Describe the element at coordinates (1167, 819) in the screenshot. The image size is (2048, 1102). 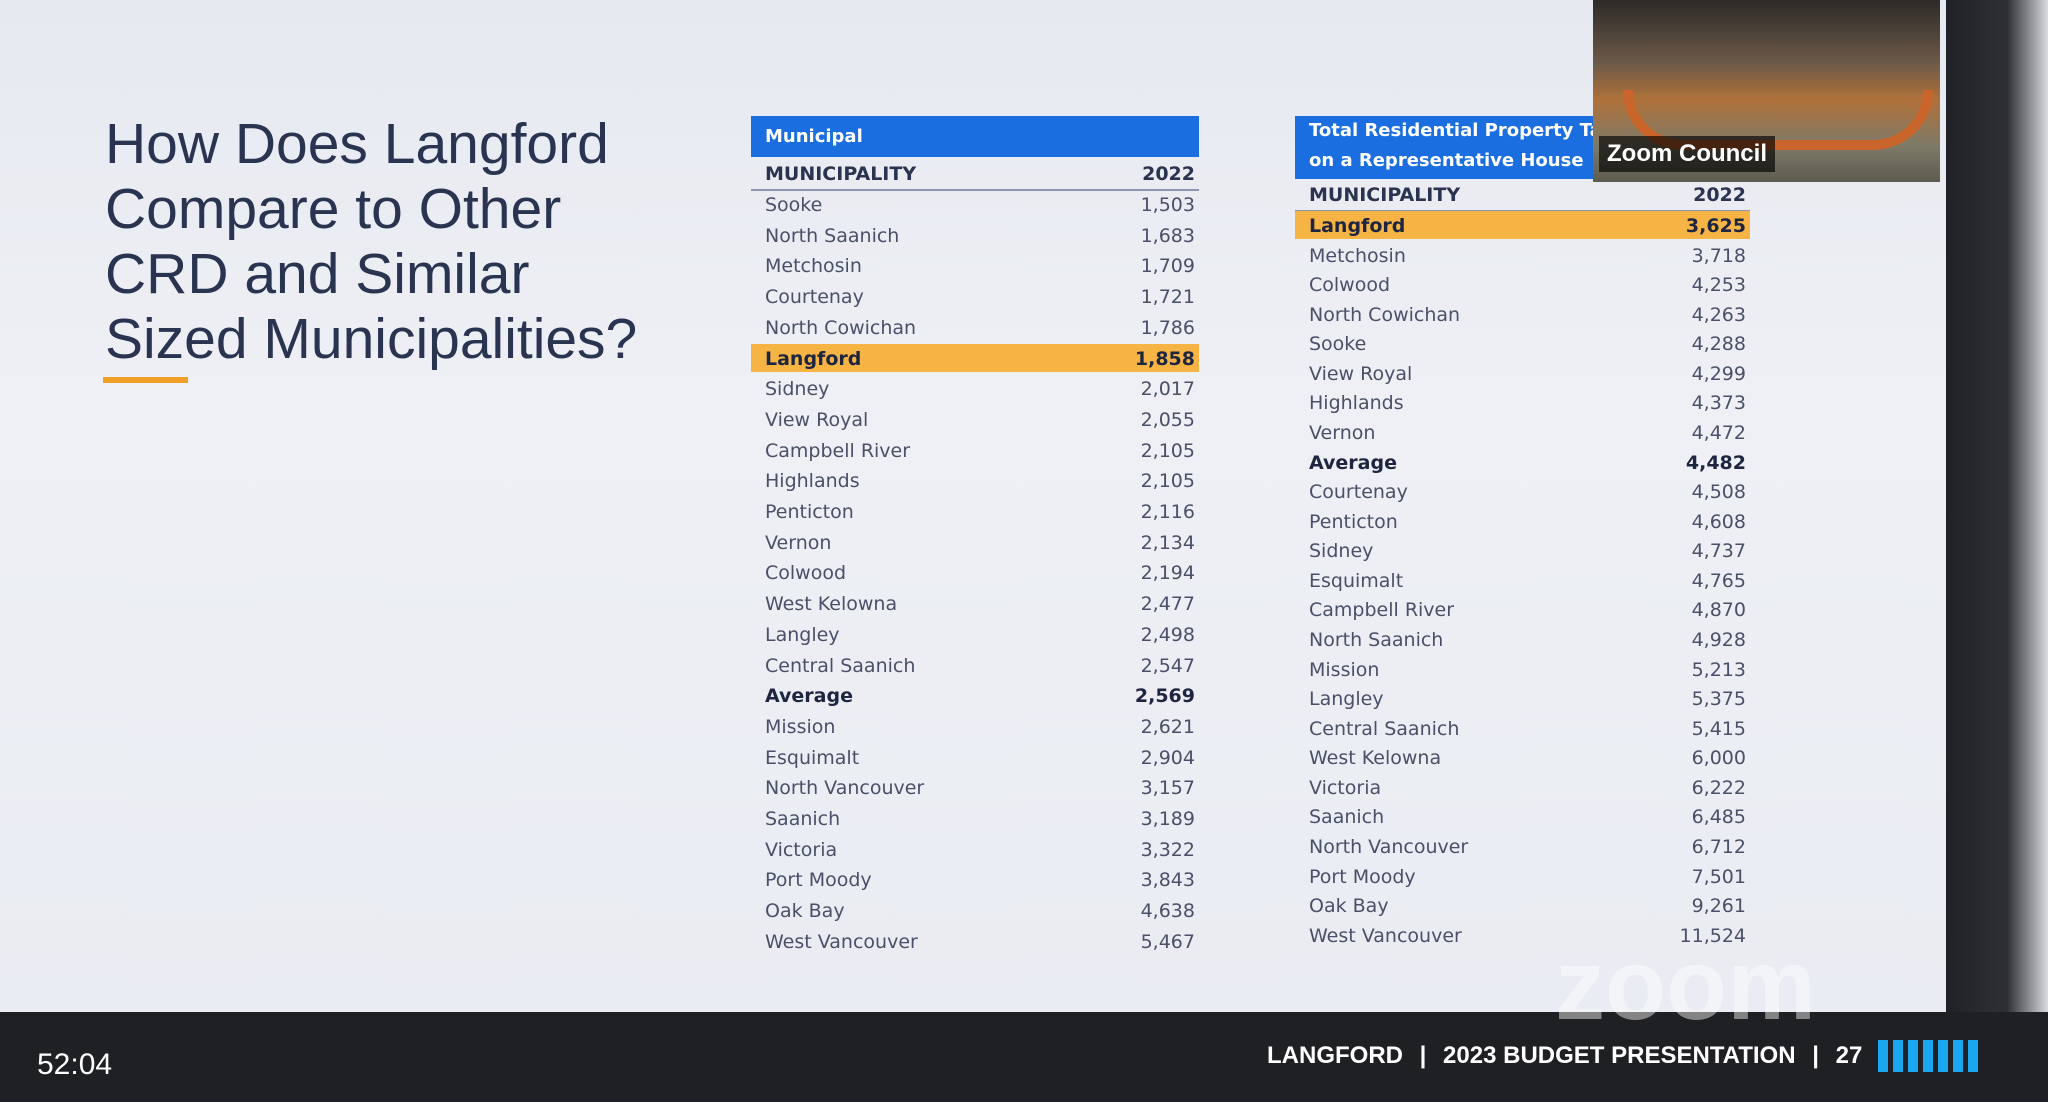
I see `row-value: 3,189` at that location.